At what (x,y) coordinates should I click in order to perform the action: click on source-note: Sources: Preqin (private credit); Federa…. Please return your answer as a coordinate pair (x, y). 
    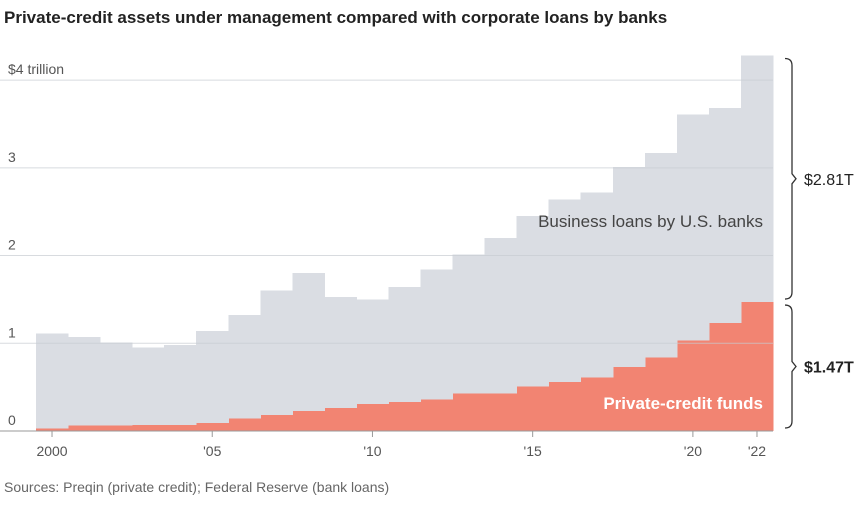
    Looking at the image, I should click on (196, 487).